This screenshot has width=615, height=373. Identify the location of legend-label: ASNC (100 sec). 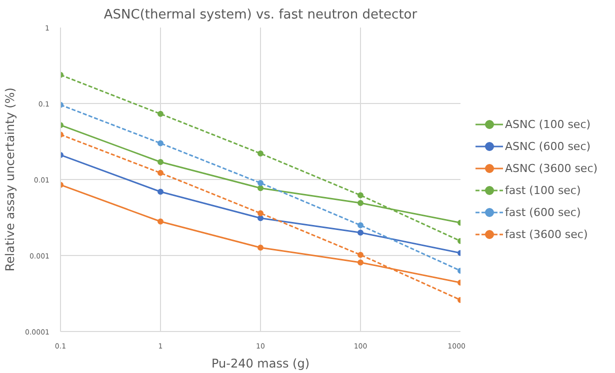
(548, 124).